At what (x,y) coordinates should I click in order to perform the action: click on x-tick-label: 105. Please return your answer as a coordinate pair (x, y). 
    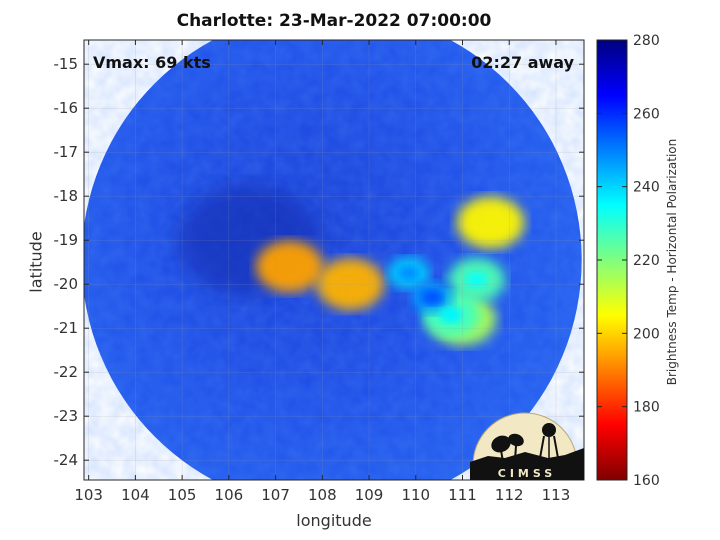
    Looking at the image, I should click on (182, 495).